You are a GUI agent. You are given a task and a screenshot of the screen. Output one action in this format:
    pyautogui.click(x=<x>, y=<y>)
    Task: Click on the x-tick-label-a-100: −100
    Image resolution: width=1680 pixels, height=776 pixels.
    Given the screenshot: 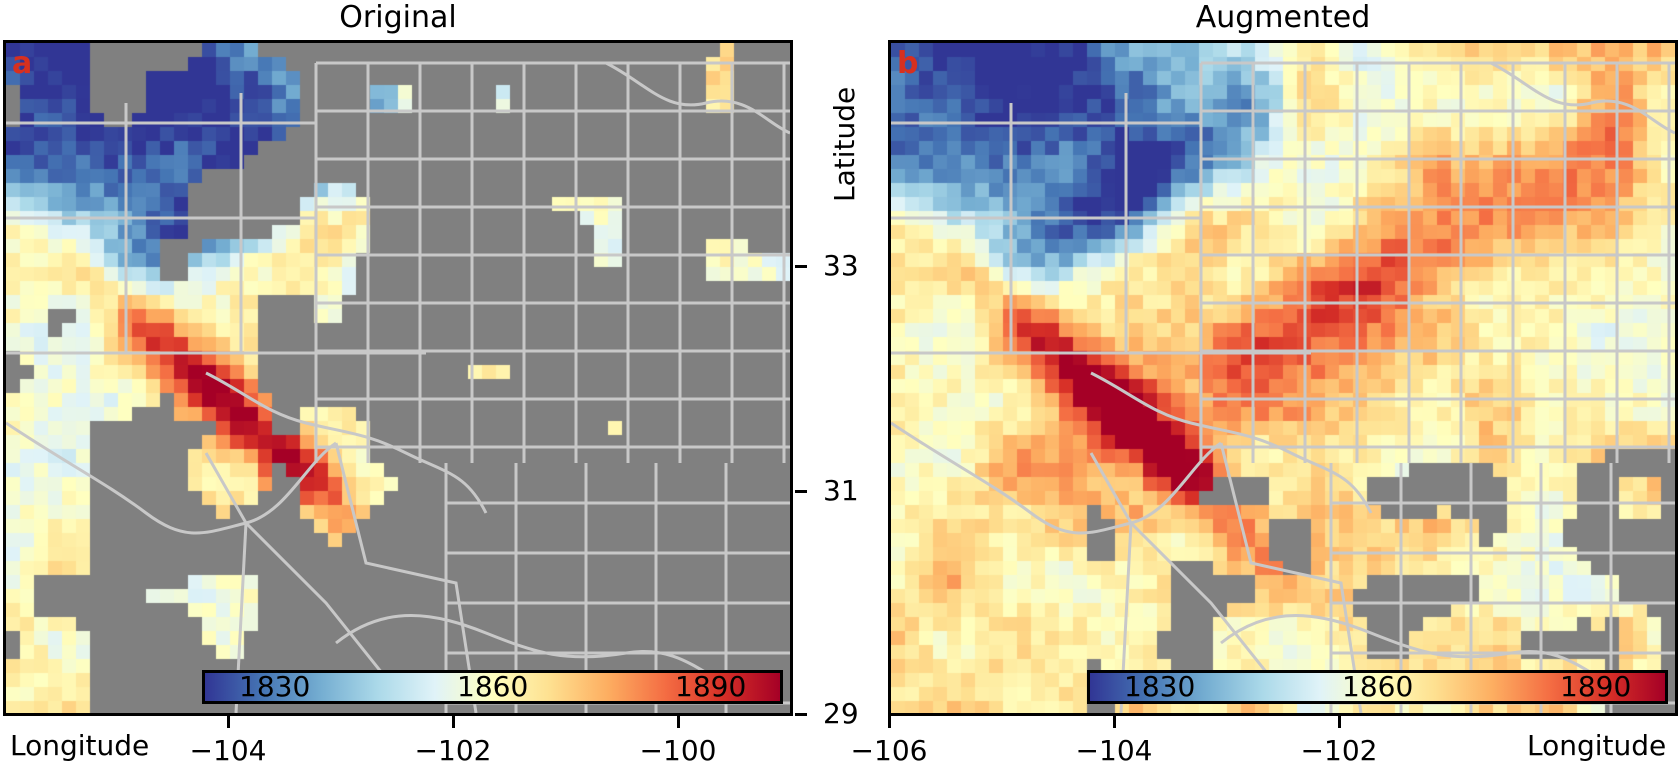 What is the action you would take?
    pyautogui.click(x=678, y=750)
    